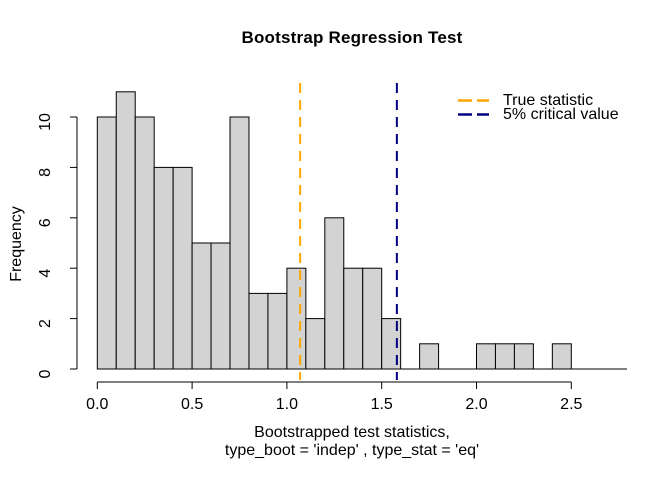  Describe the element at coordinates (561, 114) in the screenshot. I see `legend-label-critical-value: 5% critical value` at that location.